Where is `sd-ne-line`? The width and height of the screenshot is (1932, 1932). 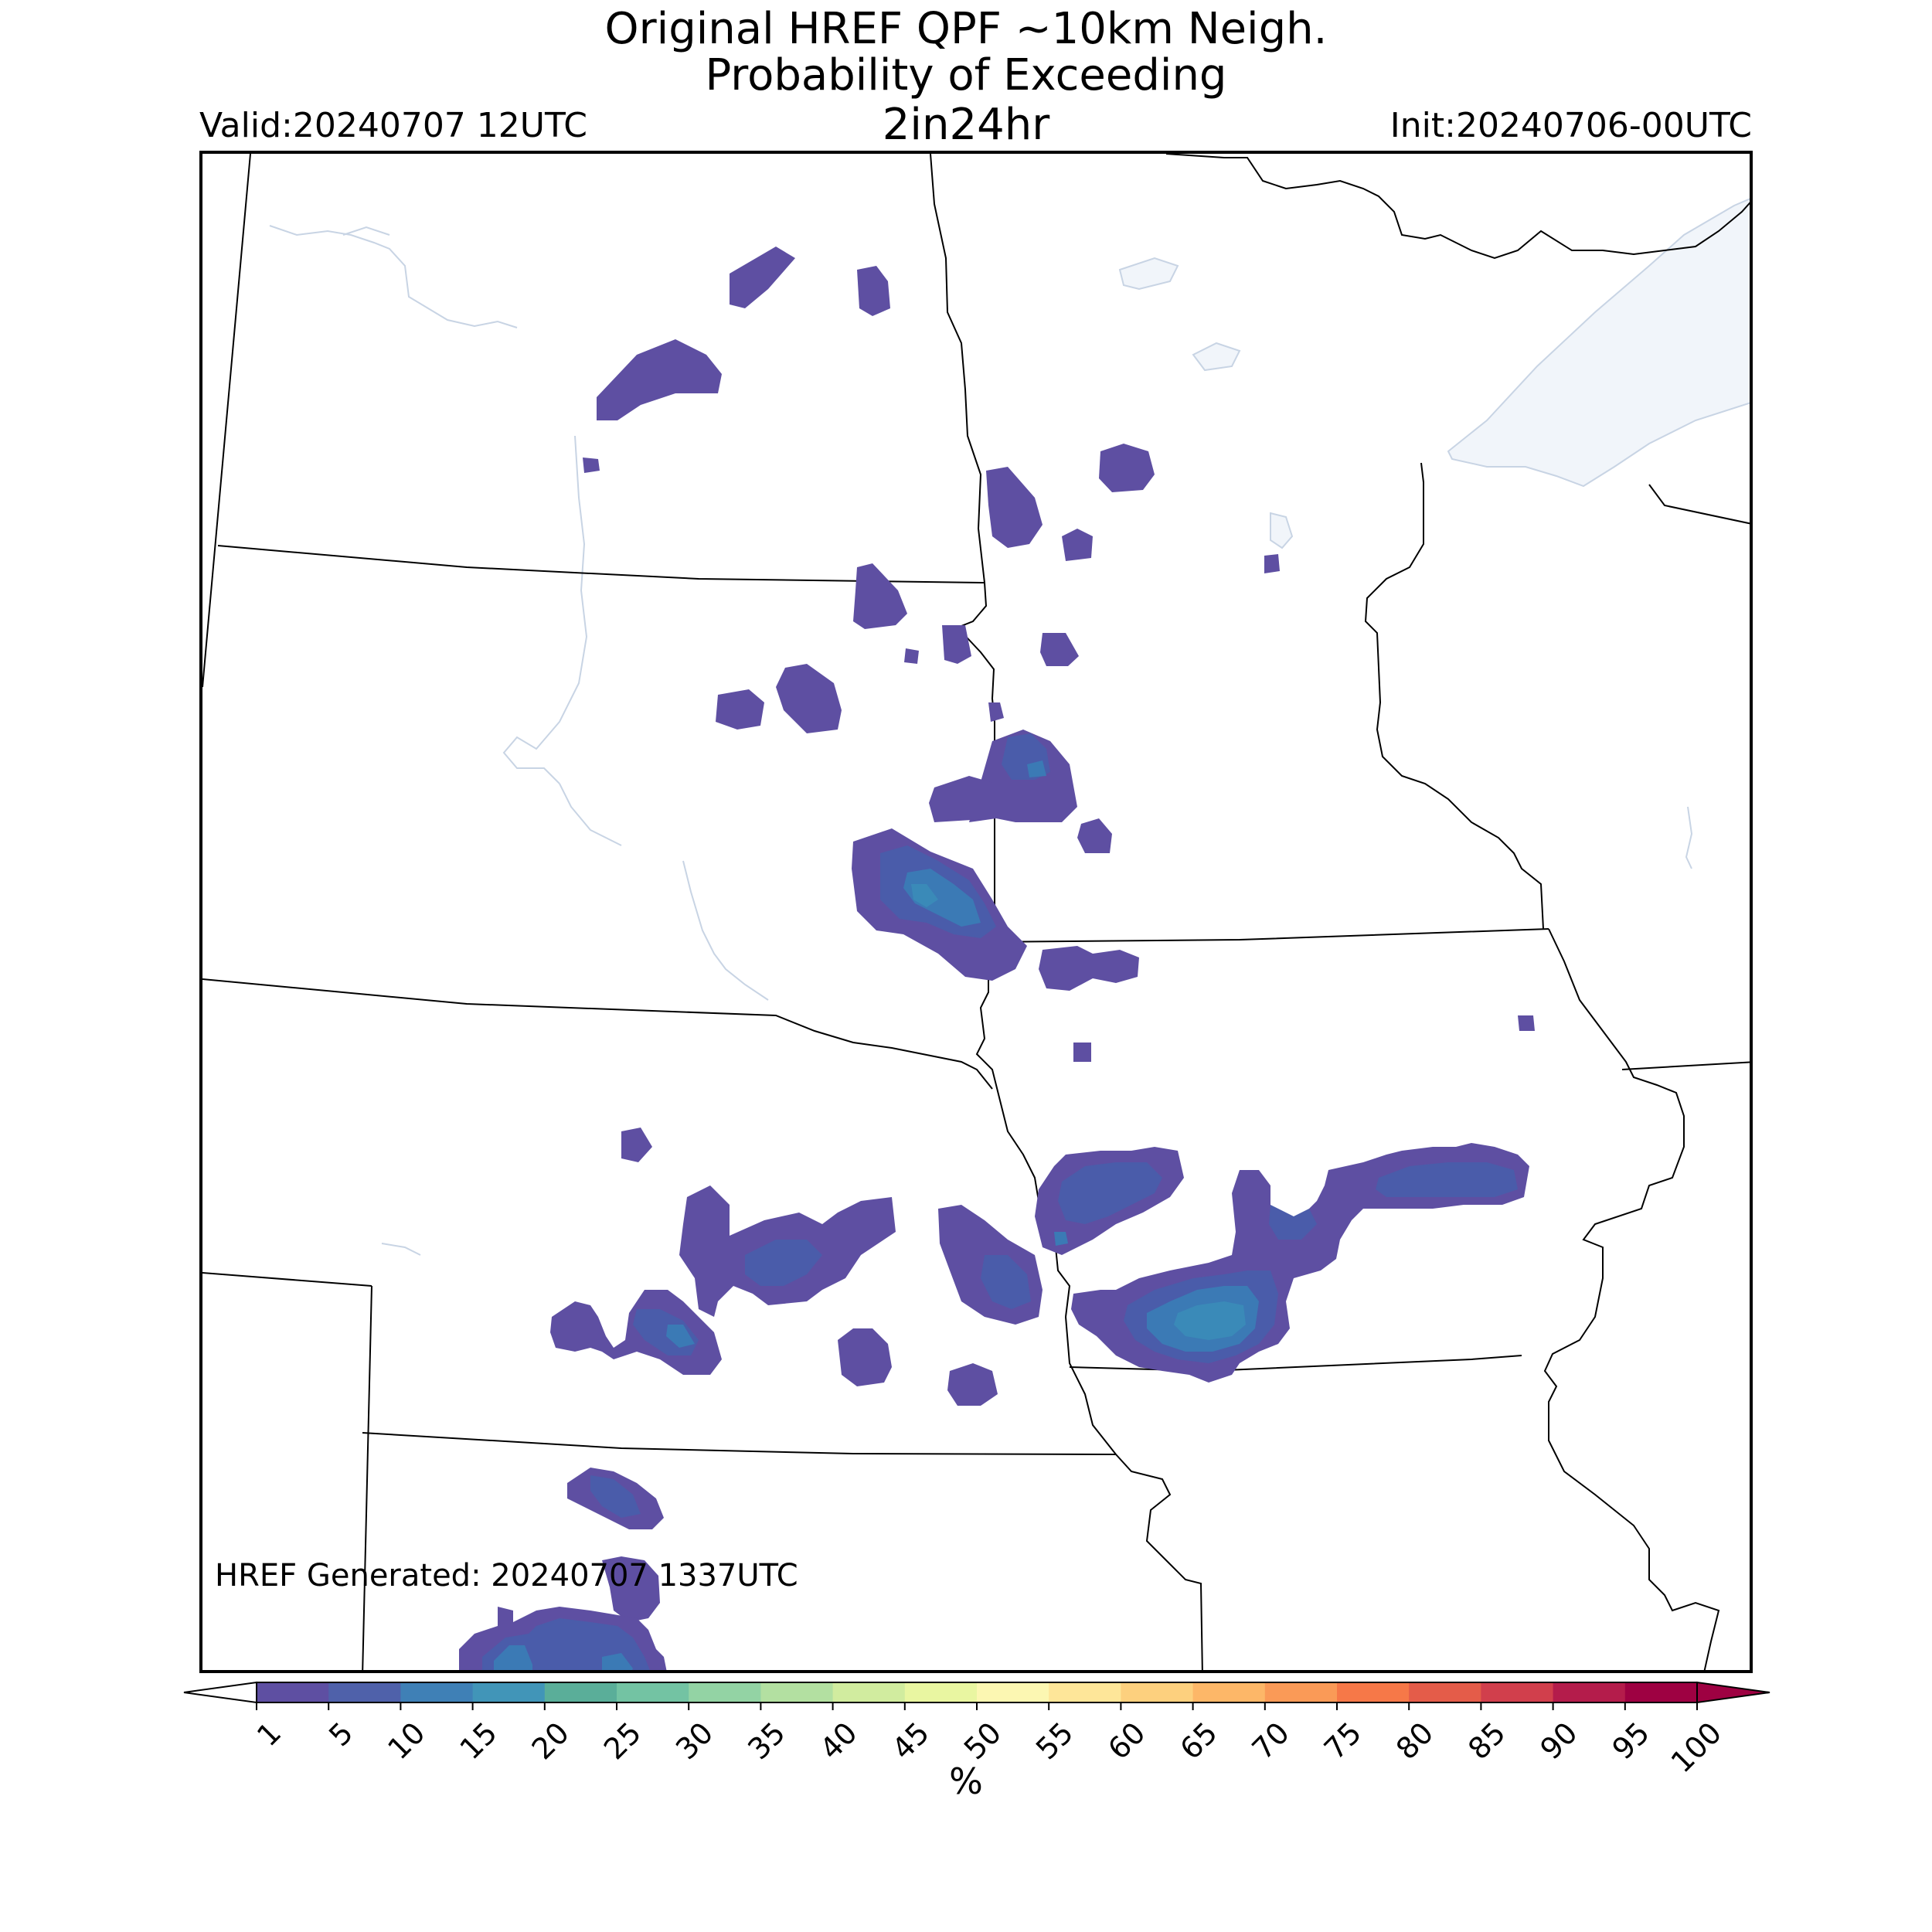 sd-ne-line is located at coordinates (597, 1034).